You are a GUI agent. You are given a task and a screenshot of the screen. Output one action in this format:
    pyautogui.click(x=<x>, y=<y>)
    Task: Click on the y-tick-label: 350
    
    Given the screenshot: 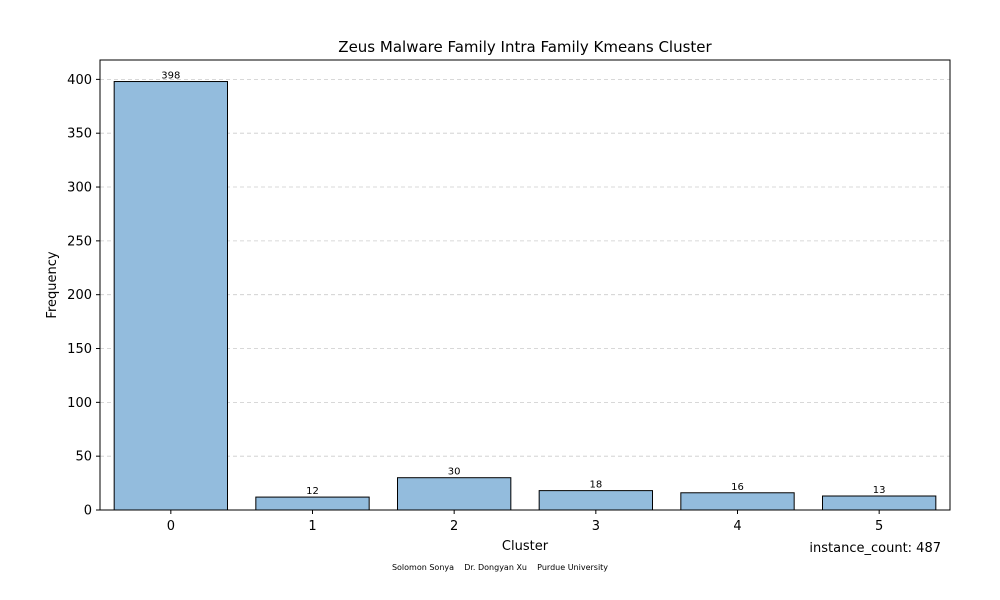 What is the action you would take?
    pyautogui.click(x=79, y=134)
    